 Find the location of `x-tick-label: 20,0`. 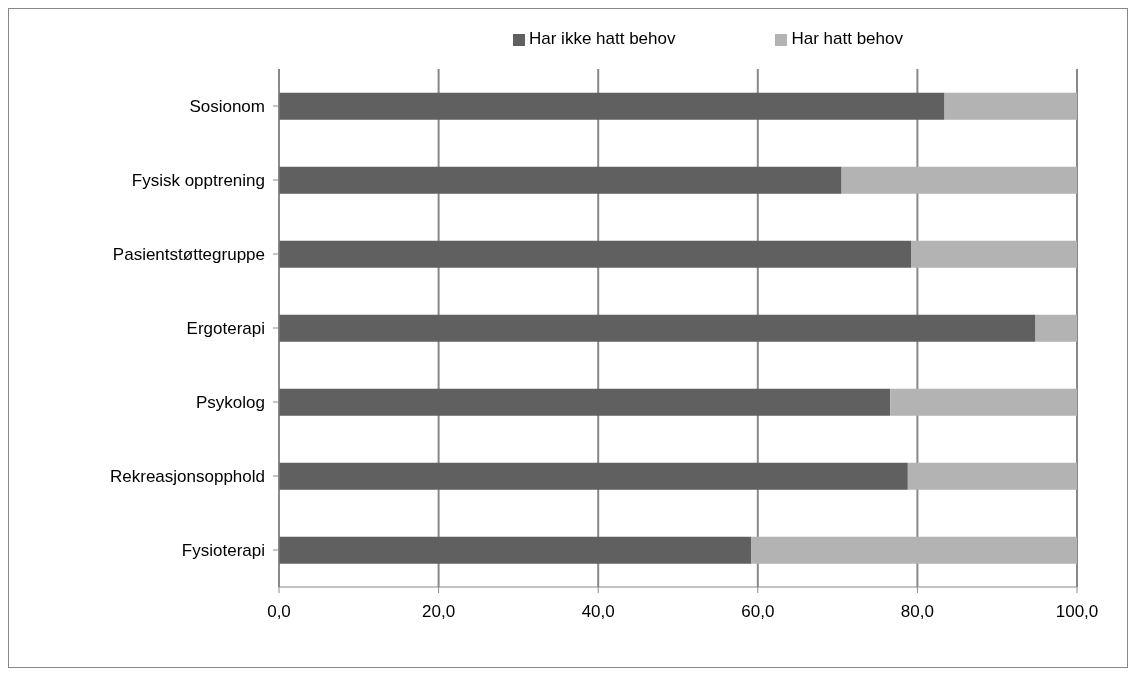

x-tick-label: 20,0 is located at coordinates (439, 612).